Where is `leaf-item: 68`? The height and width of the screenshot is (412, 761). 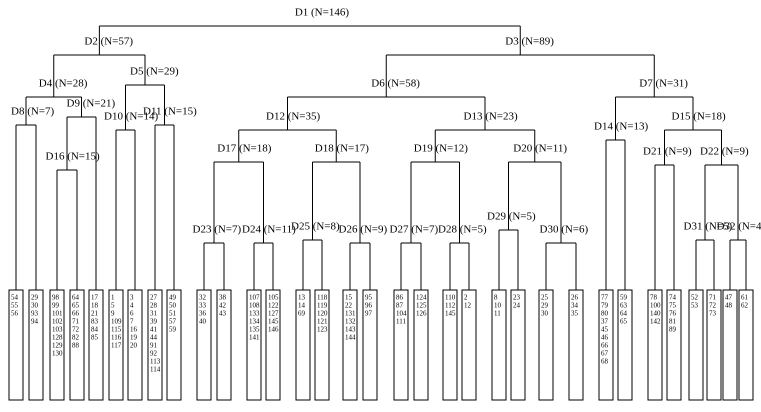 leaf-item: 68 is located at coordinates (605, 362).